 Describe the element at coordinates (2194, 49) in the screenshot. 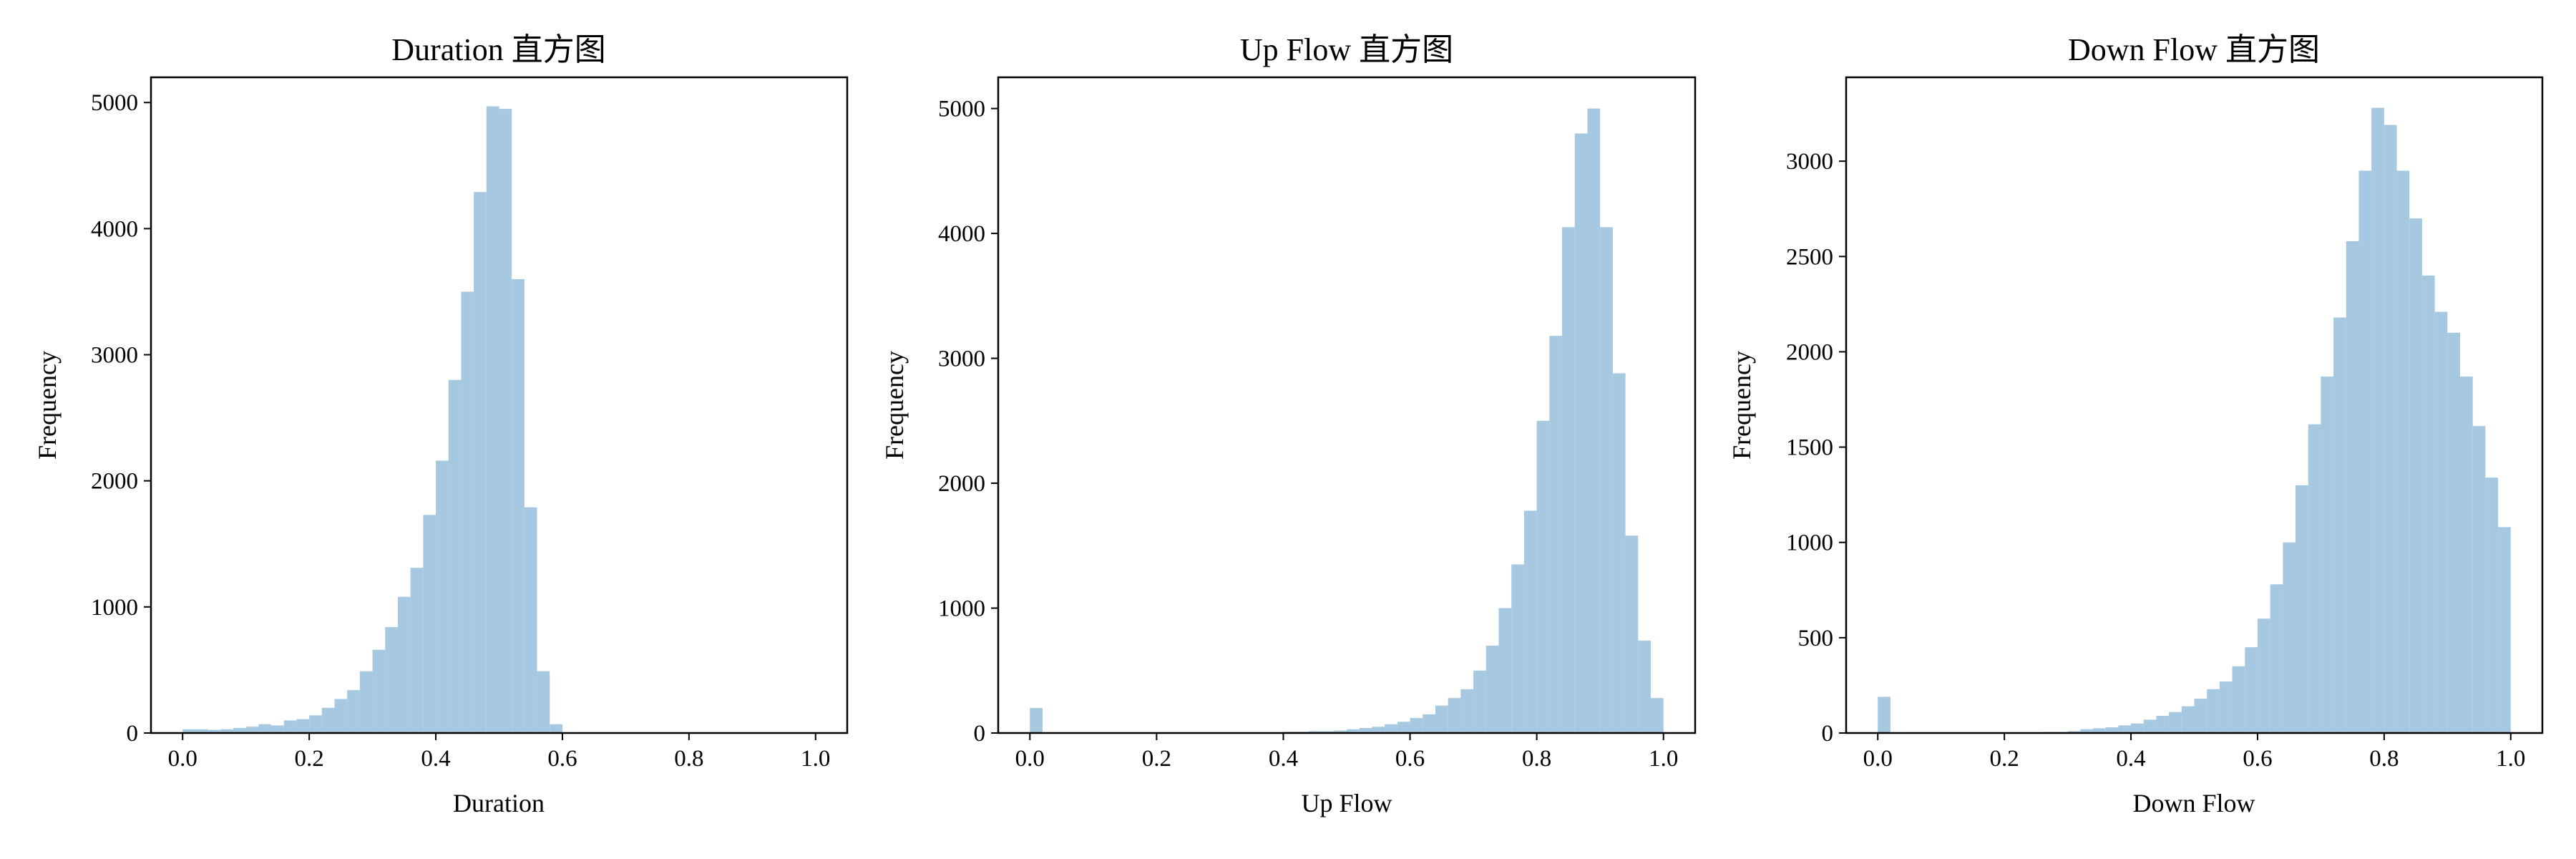

I see `chart-title: Down Flow 直方图` at that location.